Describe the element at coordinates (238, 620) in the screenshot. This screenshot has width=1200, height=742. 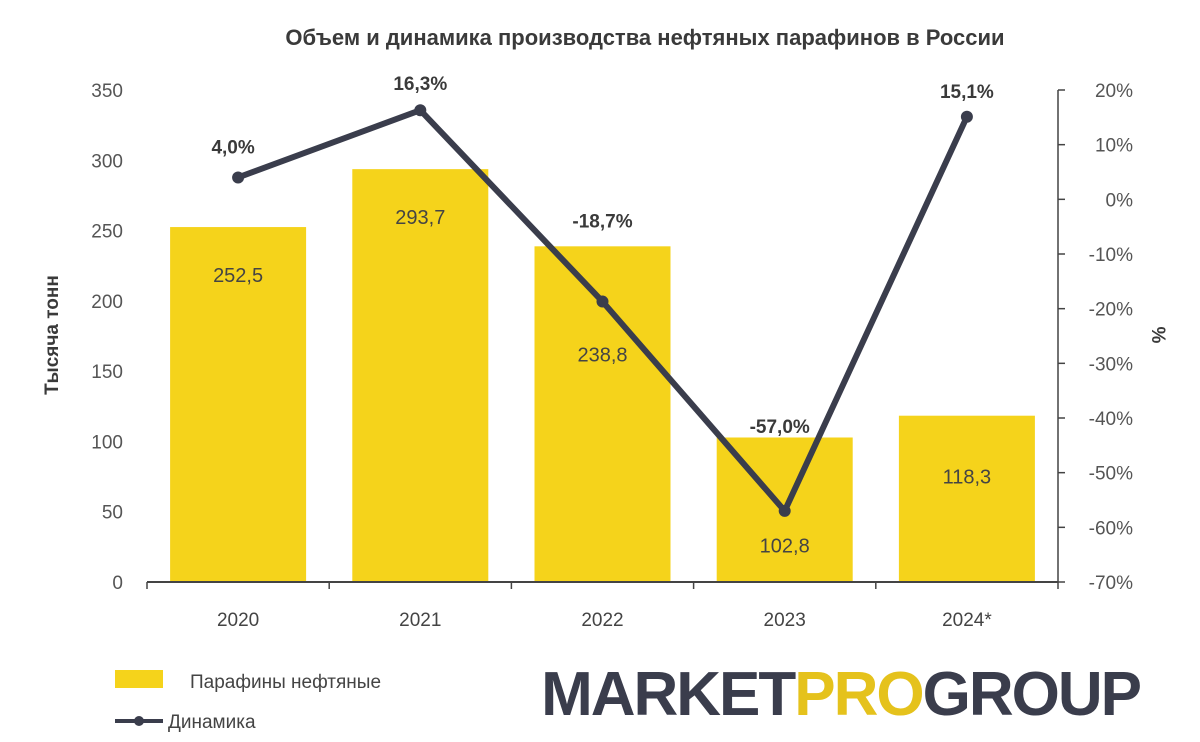
I see `x-tick-label: 2020` at that location.